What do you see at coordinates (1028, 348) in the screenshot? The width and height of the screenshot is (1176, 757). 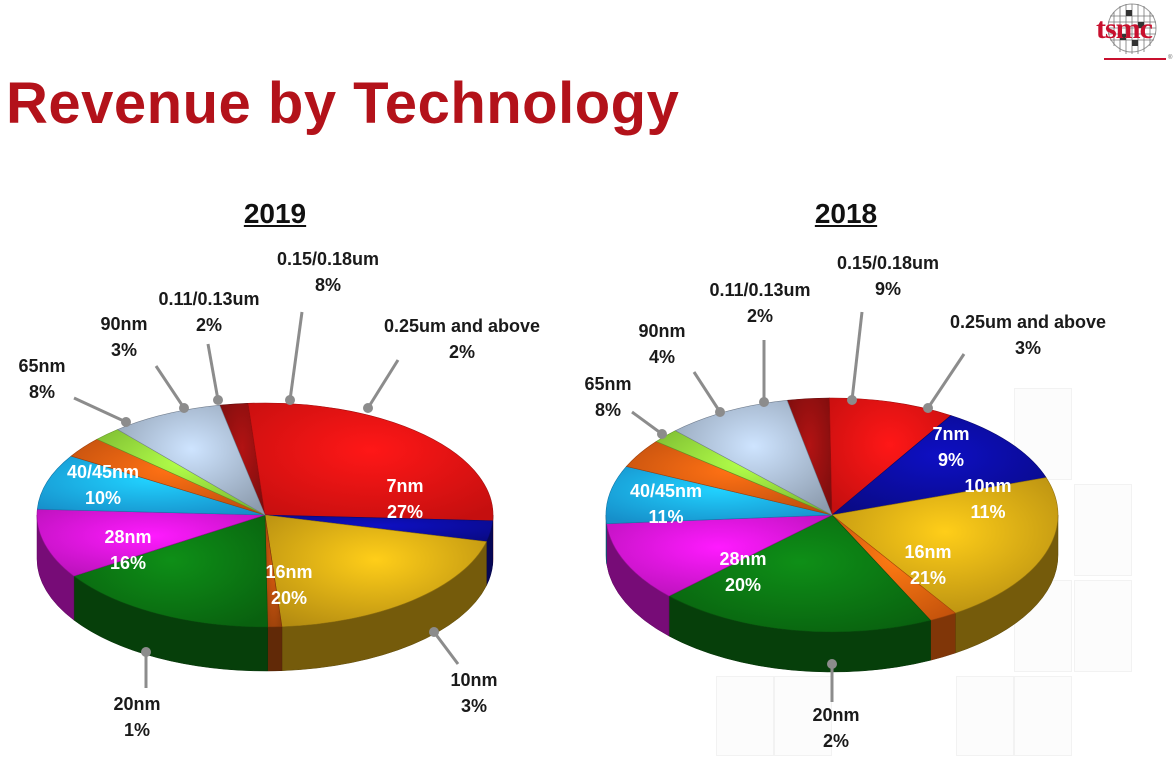 I see `slice-value-0-25um-and-above: 3%` at bounding box center [1028, 348].